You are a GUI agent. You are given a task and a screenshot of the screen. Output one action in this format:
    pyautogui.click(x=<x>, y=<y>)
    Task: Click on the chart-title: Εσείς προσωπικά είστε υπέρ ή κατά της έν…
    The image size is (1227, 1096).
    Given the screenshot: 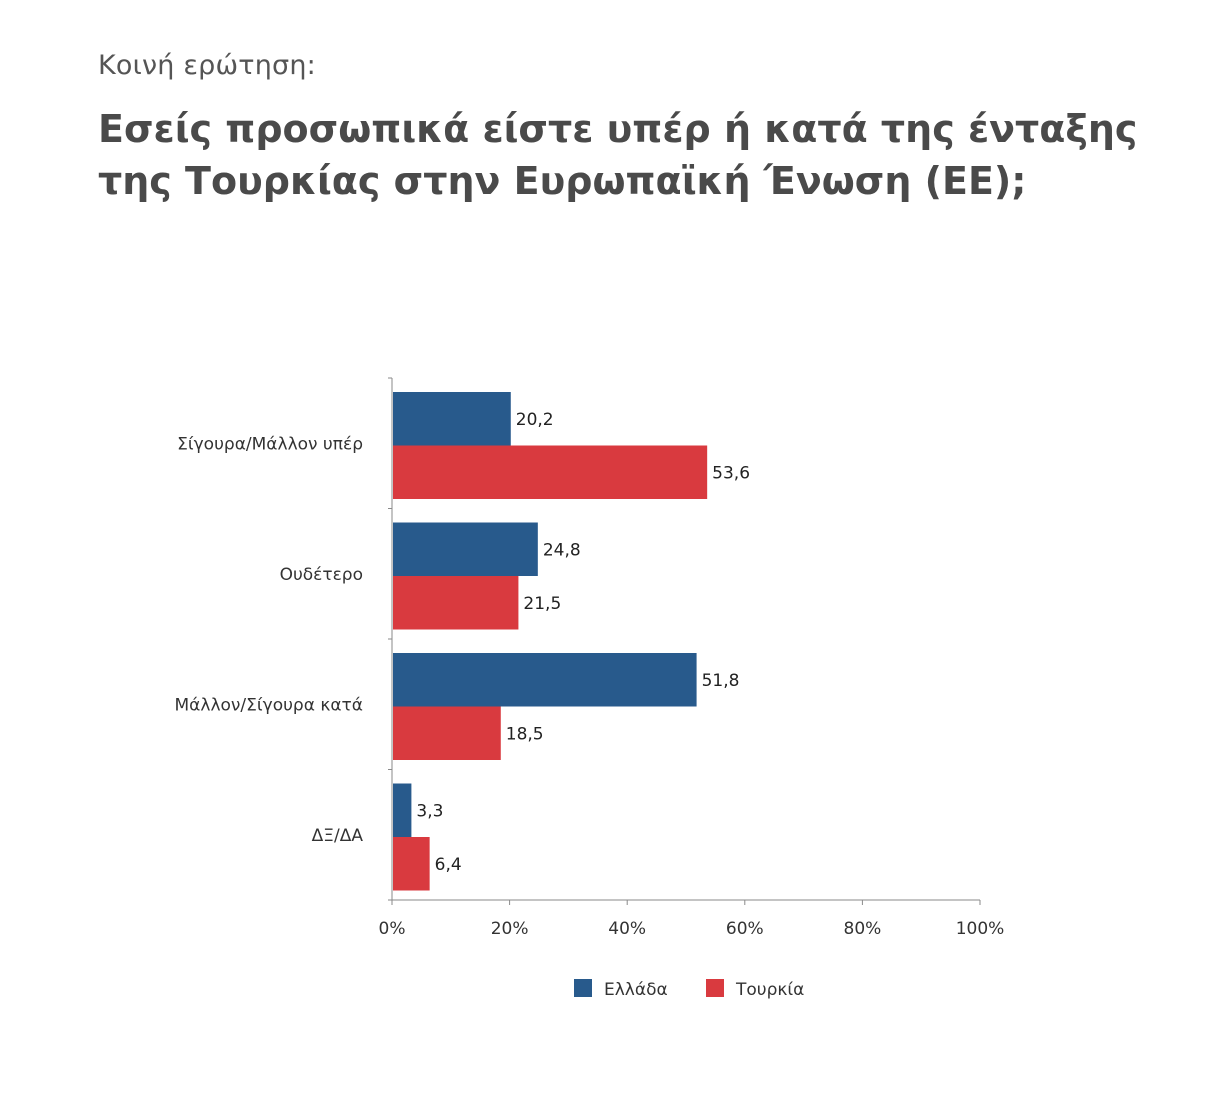 What is the action you would take?
    pyautogui.click(x=618, y=155)
    